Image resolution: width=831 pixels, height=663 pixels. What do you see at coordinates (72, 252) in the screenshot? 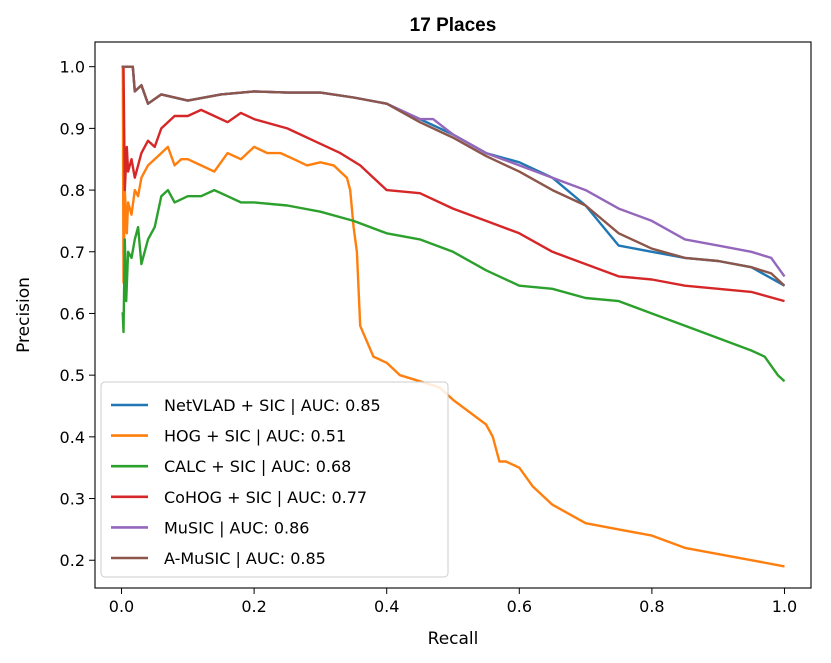
I see `y-tick-label: 0.7` at bounding box center [72, 252].